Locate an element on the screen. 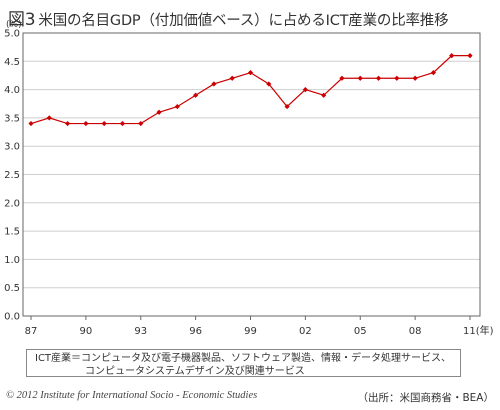  y-tick-label: 0.0 is located at coordinates (12, 317).